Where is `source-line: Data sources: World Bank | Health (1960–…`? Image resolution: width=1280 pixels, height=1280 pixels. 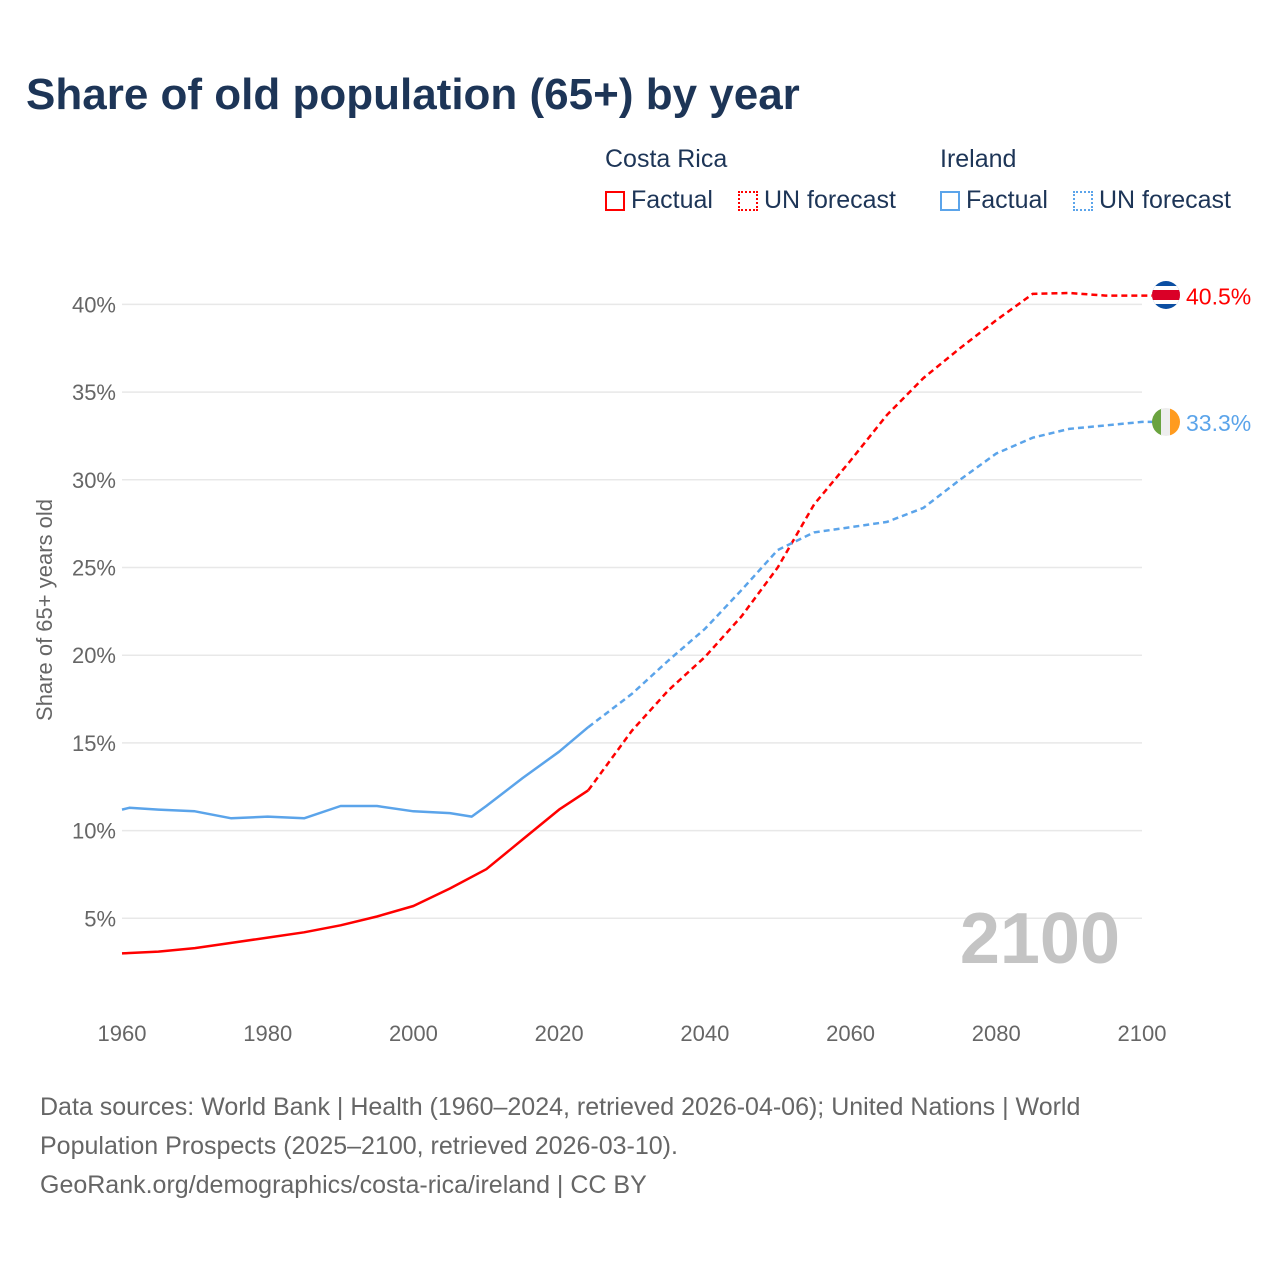
source-line: Data sources: World Bank | Health (1960–… is located at coordinates (560, 1107).